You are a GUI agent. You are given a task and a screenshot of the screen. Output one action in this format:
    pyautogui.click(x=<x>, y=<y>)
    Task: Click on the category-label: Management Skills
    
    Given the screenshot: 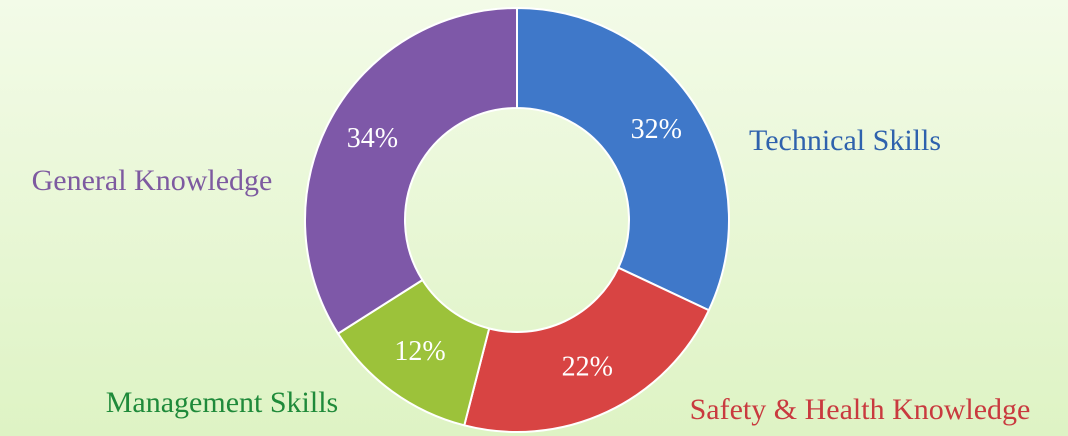 What is the action you would take?
    pyautogui.click(x=222, y=402)
    